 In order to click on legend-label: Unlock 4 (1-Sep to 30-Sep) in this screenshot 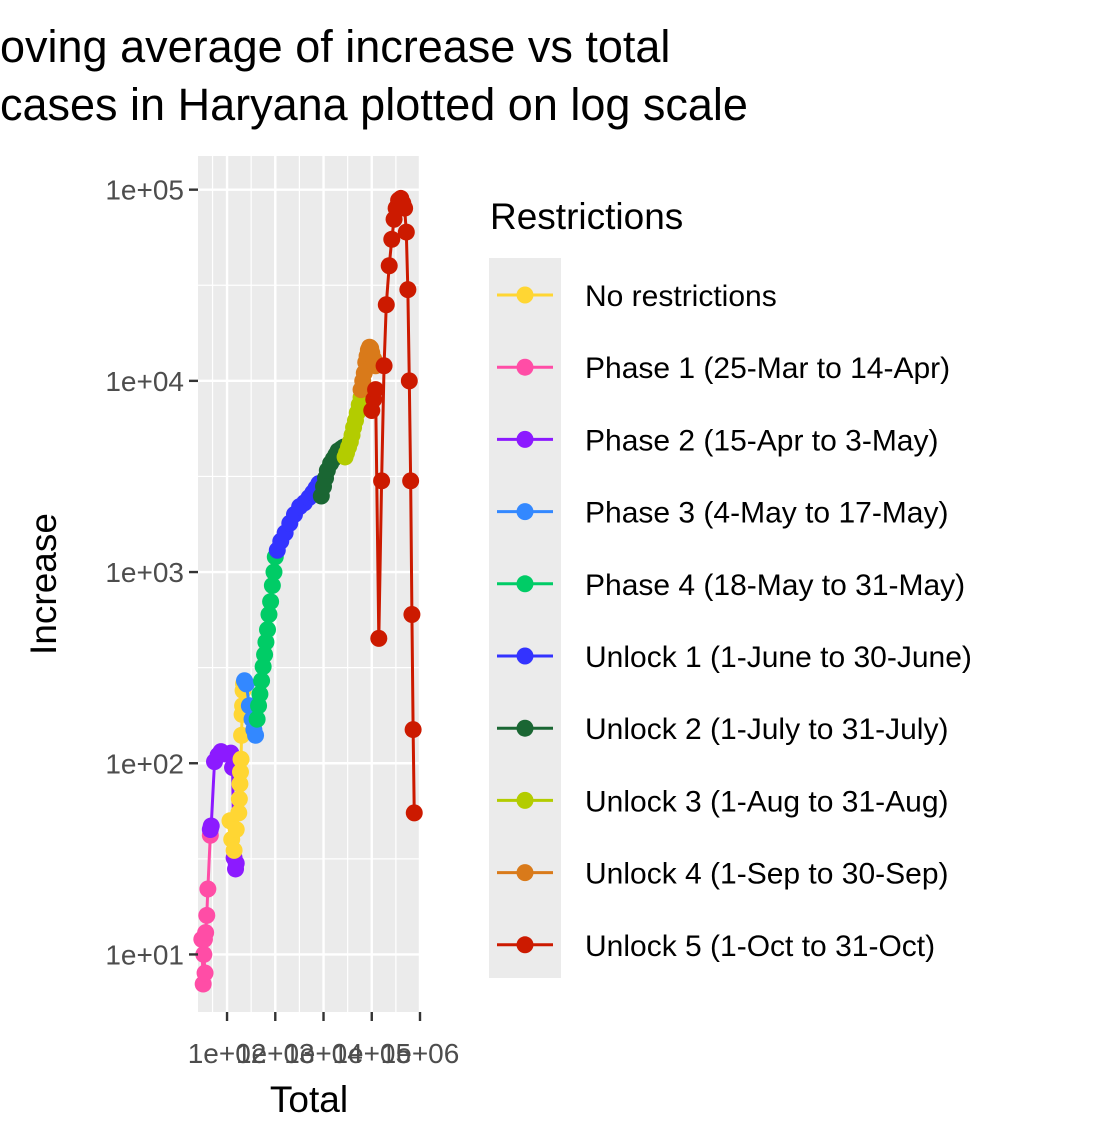, I will do `click(767, 874)`.